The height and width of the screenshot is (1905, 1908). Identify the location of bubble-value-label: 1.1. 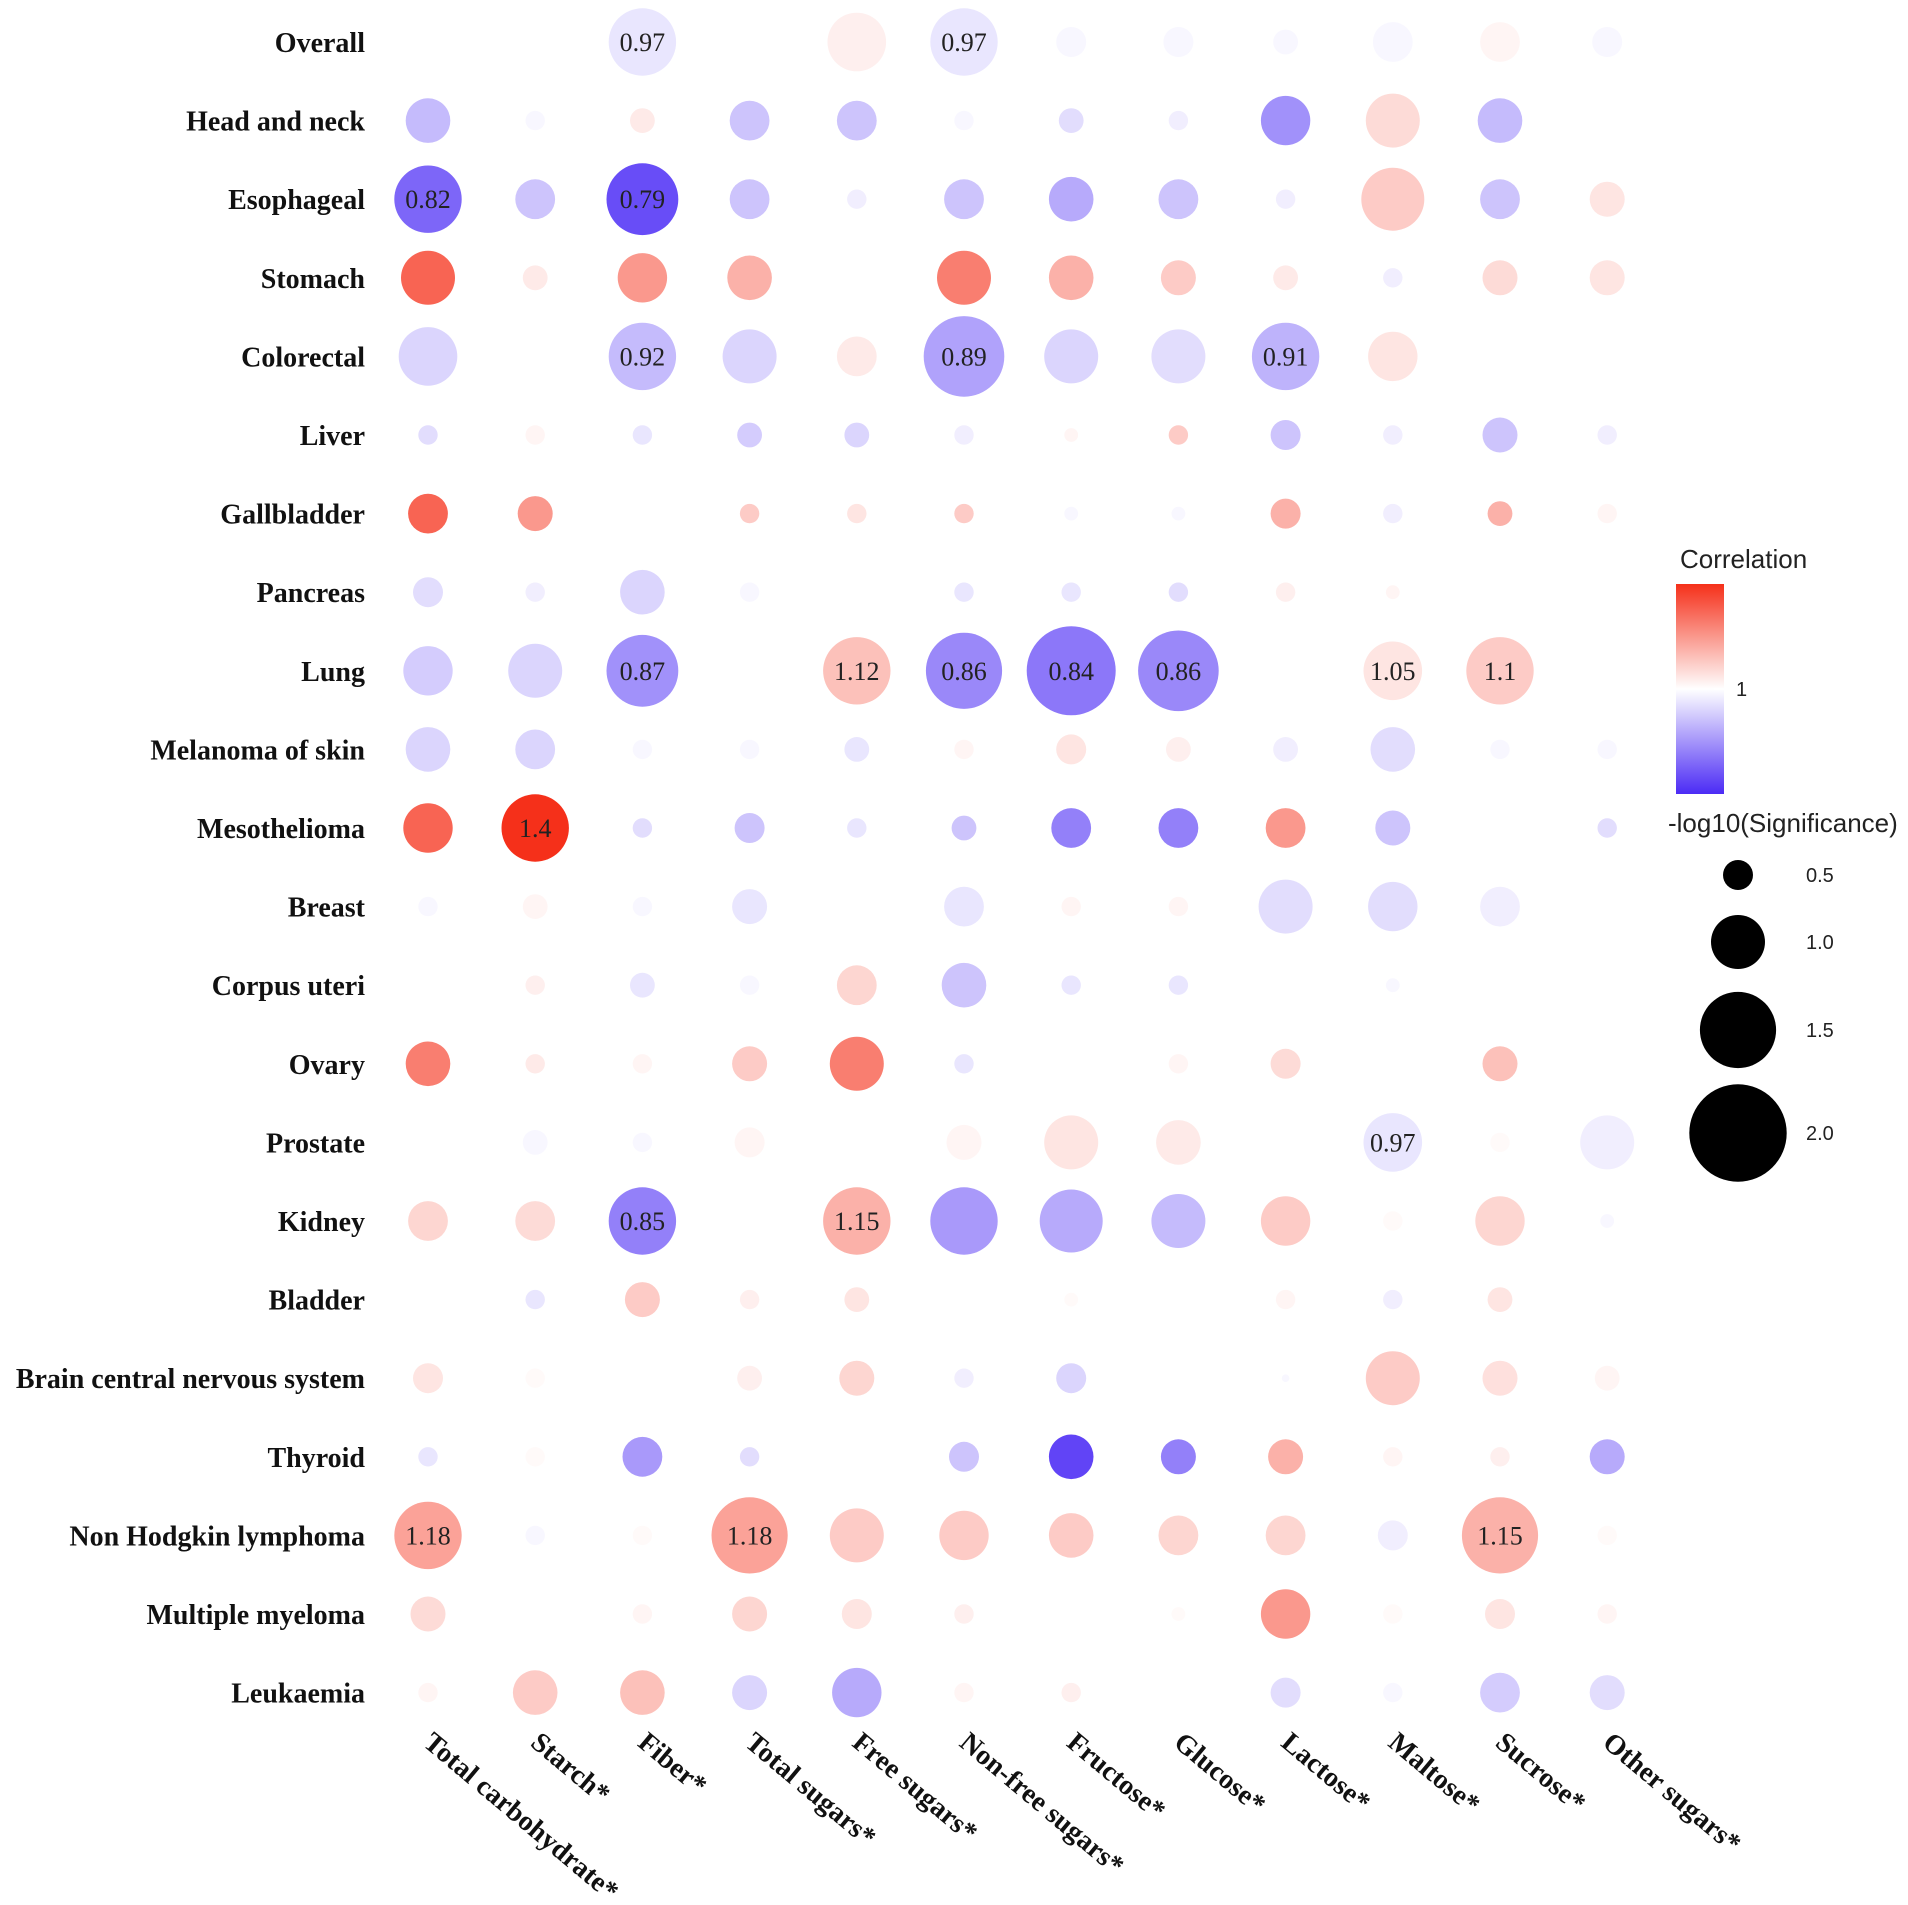
(1500, 671).